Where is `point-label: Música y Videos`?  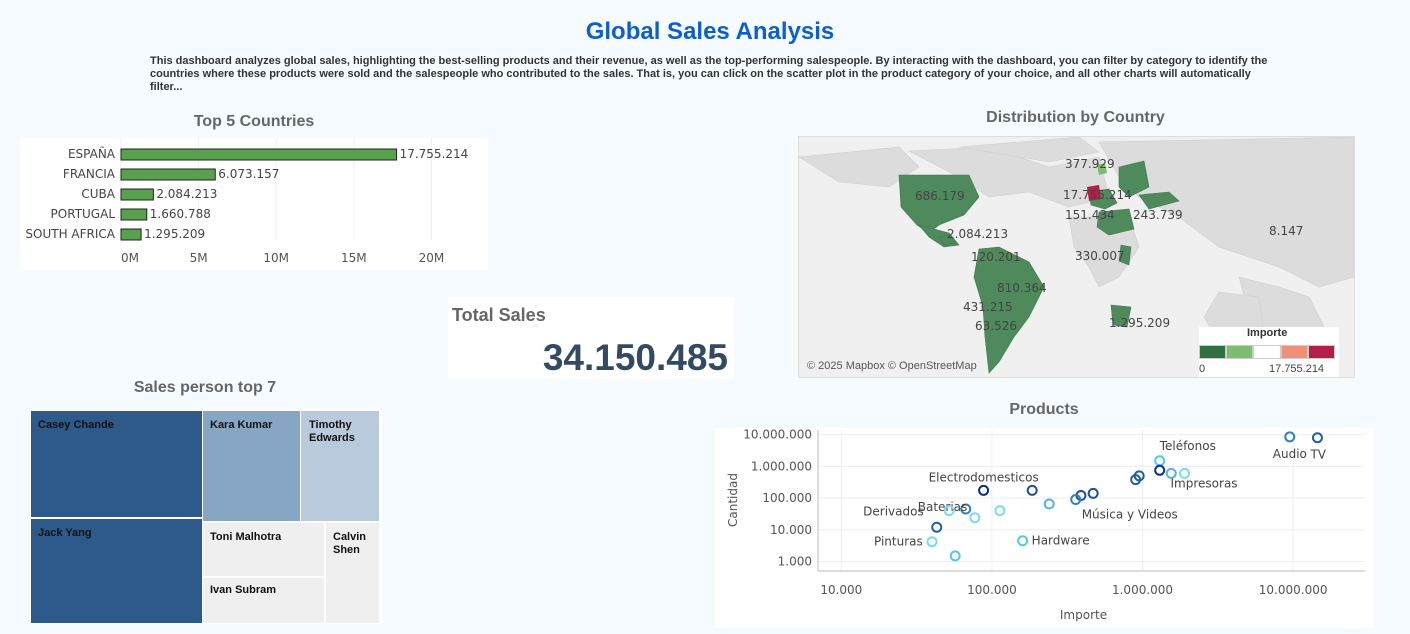 point-label: Música y Videos is located at coordinates (1130, 514).